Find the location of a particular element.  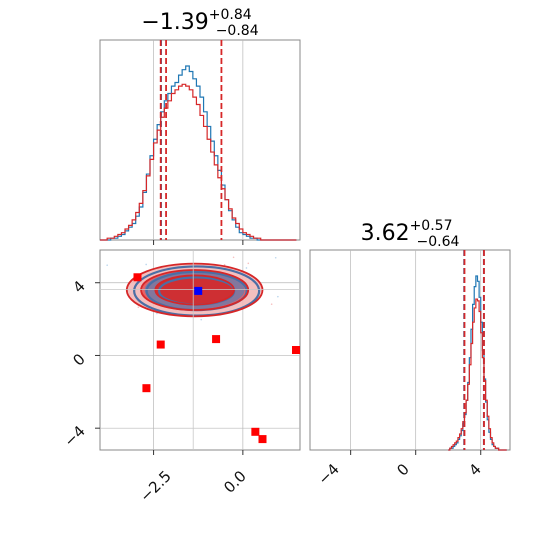

joint-density is located at coordinates (200, 350).